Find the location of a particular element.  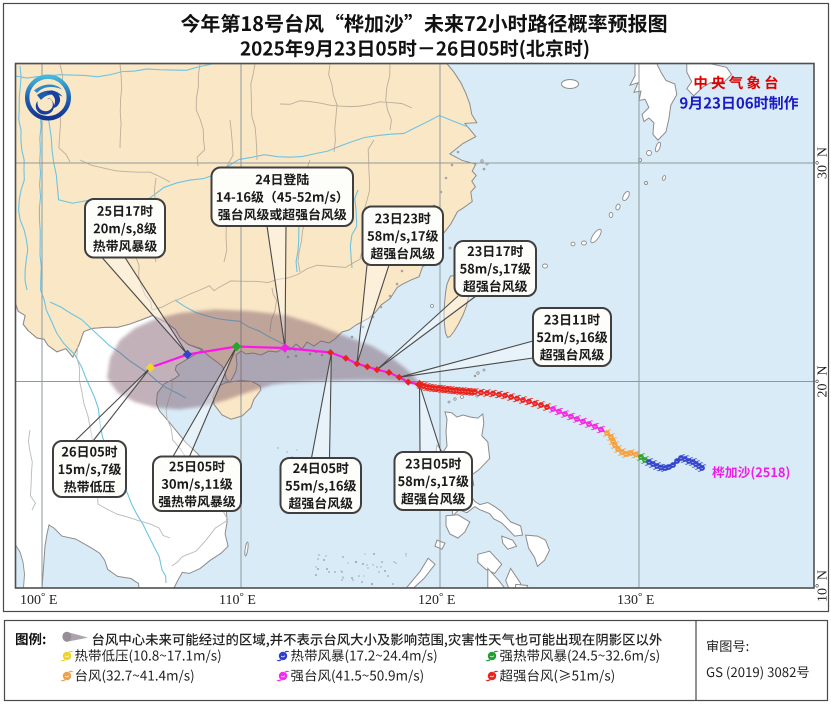

svg-text: 130° E is located at coordinates (635, 599).